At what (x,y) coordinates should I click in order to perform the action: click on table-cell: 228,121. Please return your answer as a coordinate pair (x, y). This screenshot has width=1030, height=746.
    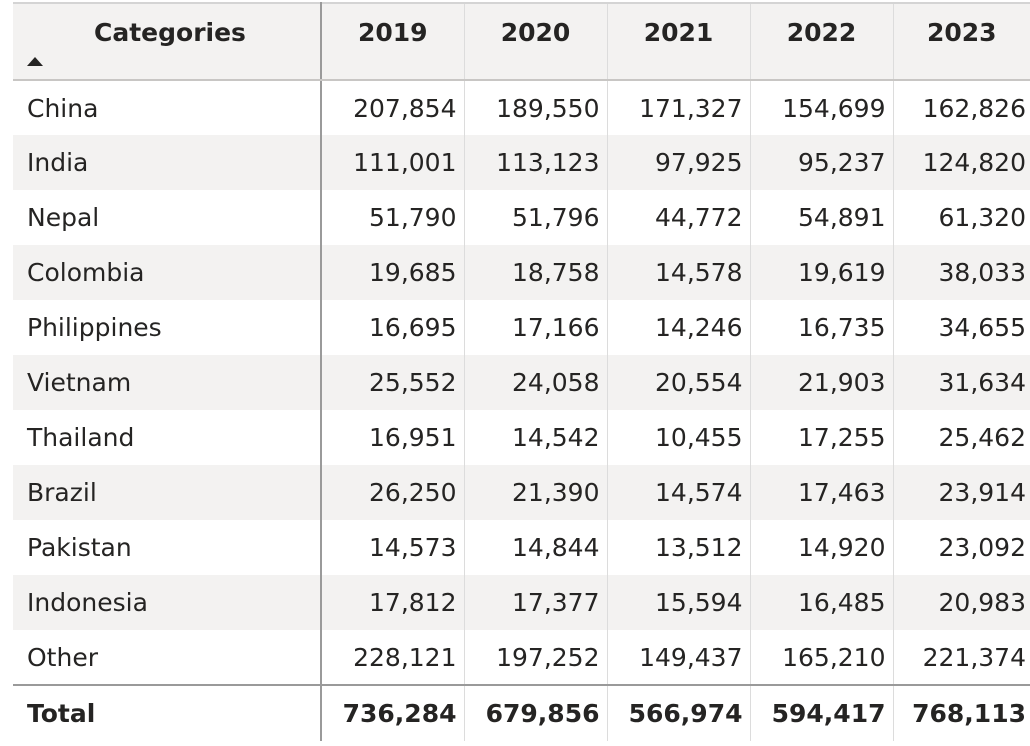
    Looking at the image, I should click on (393, 657).